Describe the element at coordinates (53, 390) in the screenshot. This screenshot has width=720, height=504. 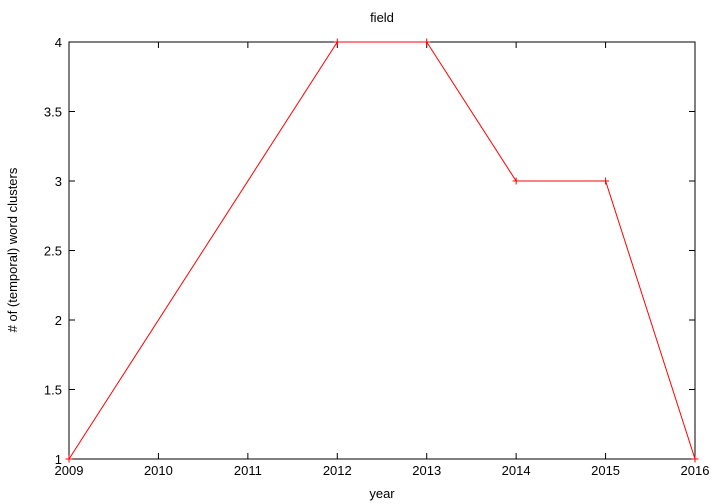
I see `y-tick-label: 1.5` at that location.